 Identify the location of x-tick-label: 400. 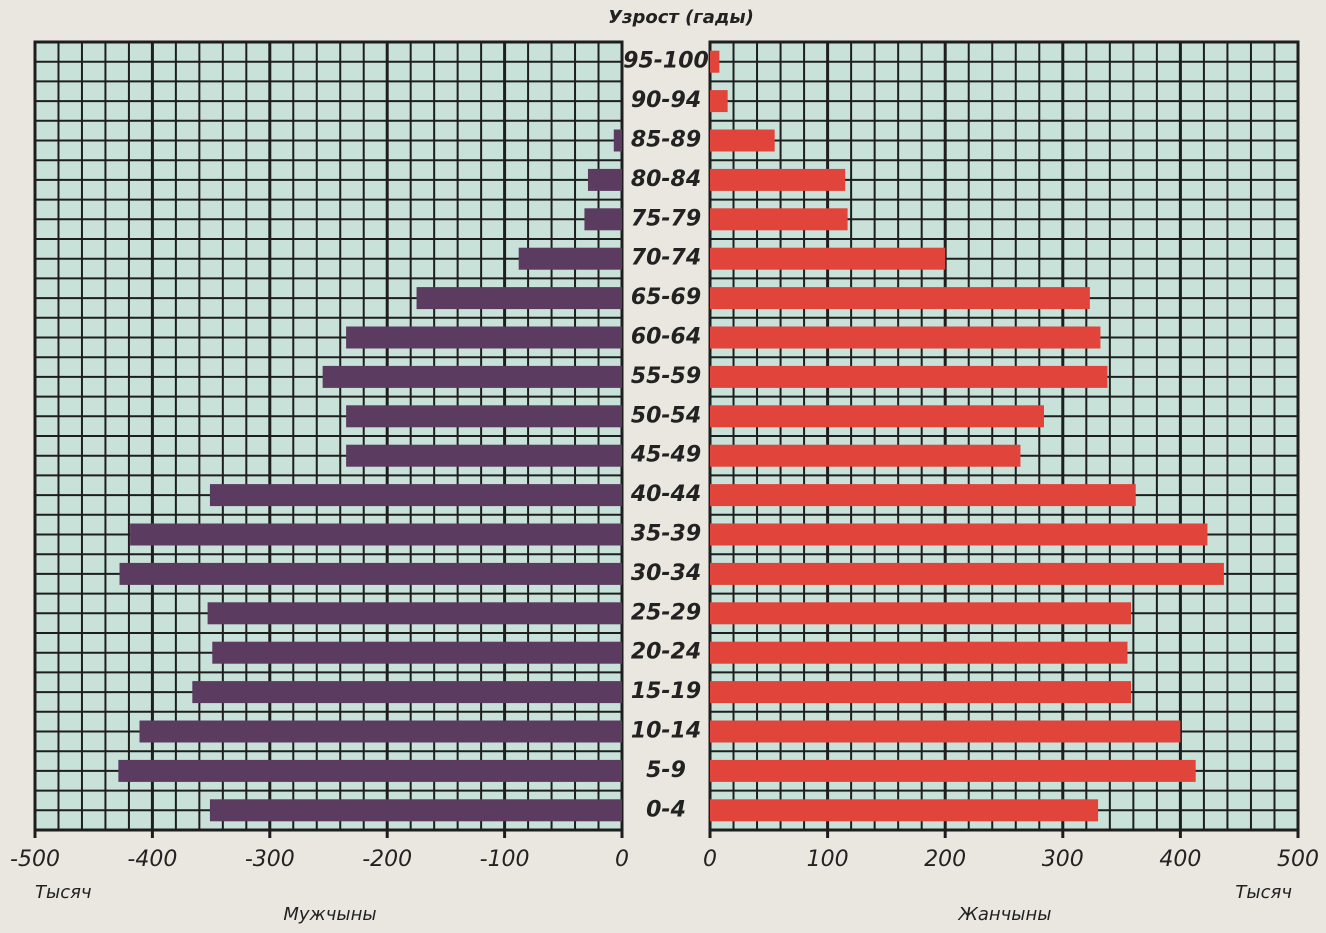
(1180, 859).